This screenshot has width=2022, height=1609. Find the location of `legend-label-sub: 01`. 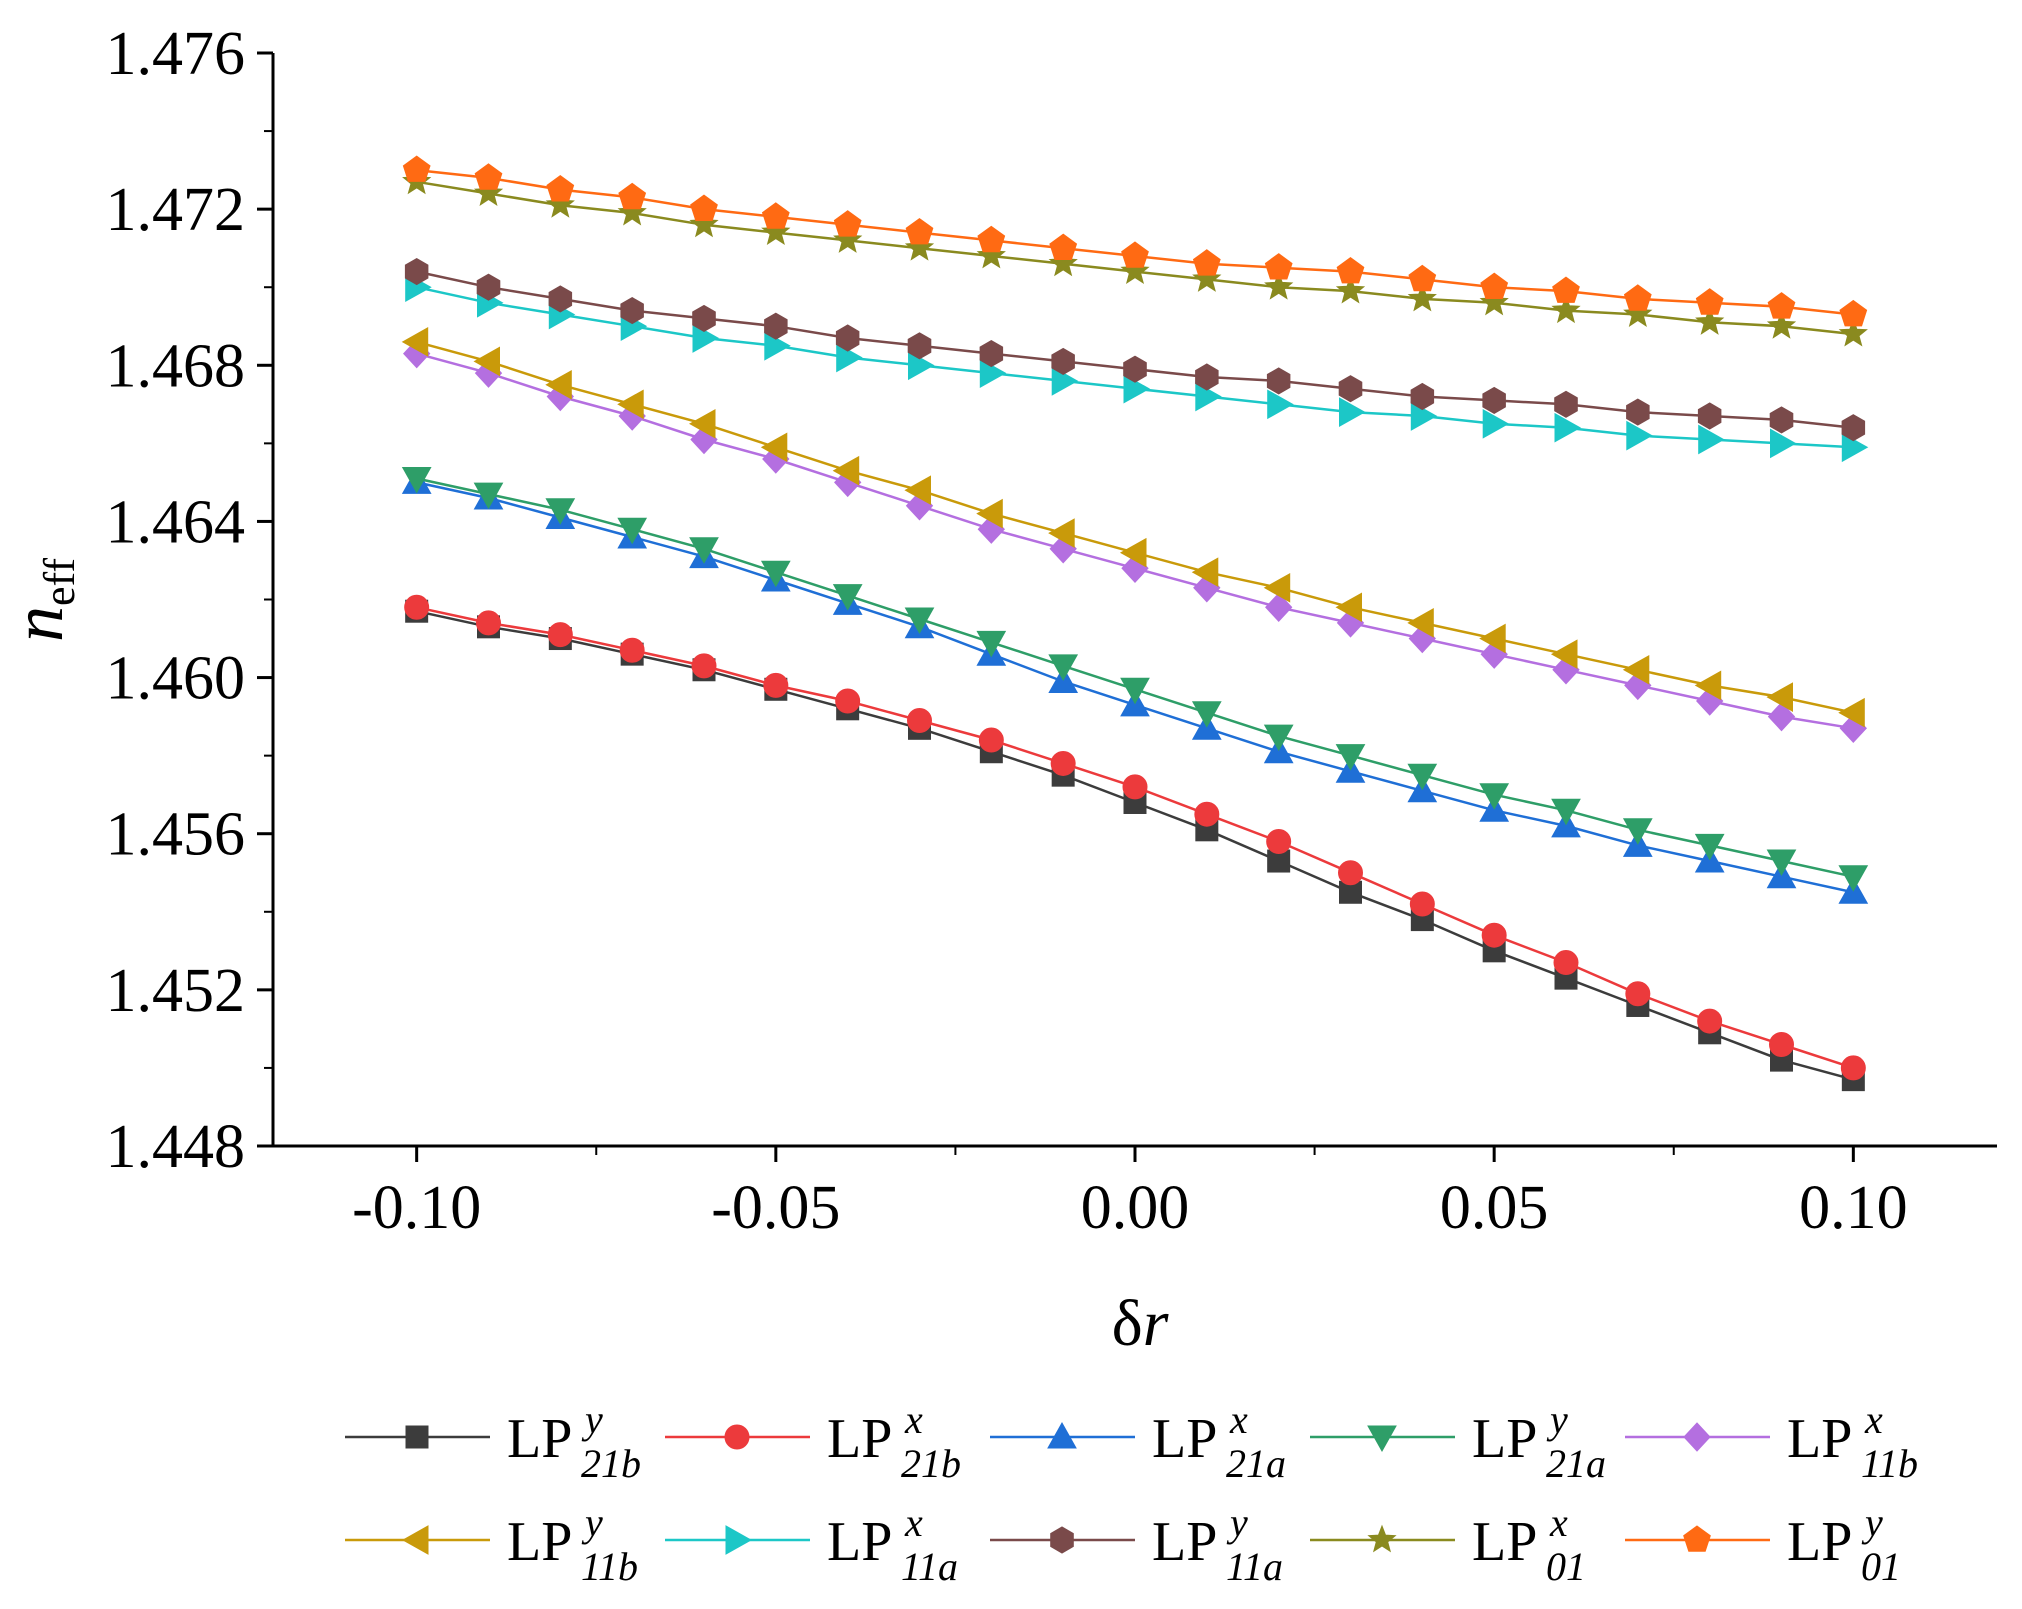

legend-label-sub: 01 is located at coordinates (1881, 1566).